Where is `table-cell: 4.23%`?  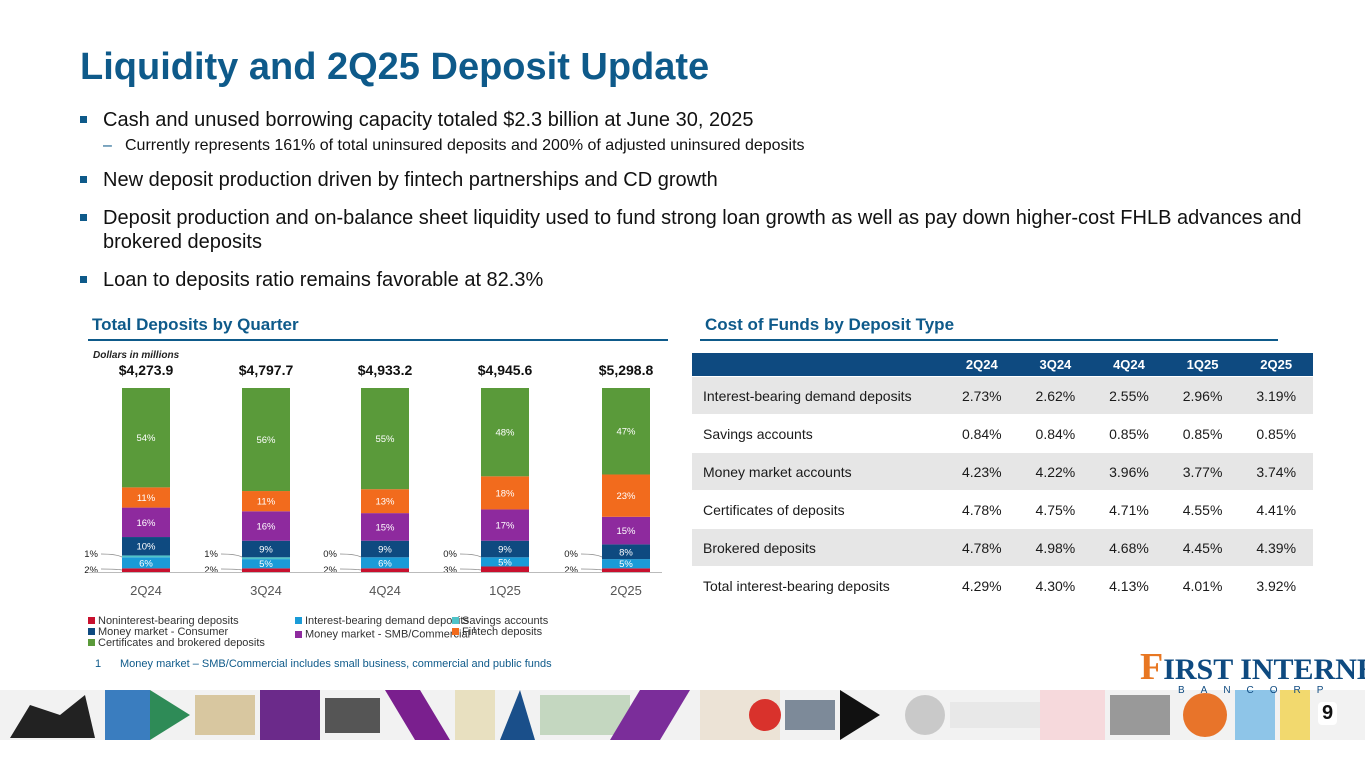
table-cell: 4.23% is located at coordinates (982, 471).